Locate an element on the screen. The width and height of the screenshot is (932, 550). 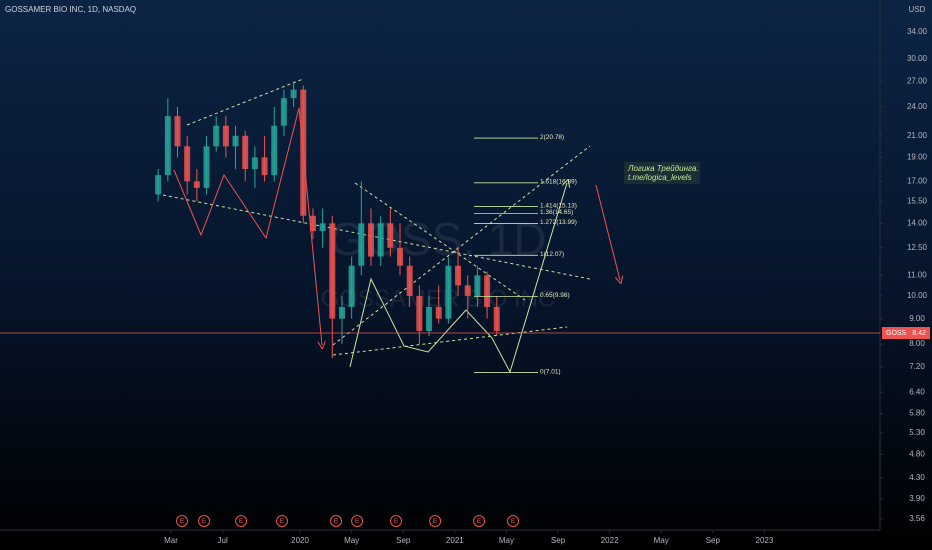
y-tick-label: 9.00 is located at coordinates (917, 318).